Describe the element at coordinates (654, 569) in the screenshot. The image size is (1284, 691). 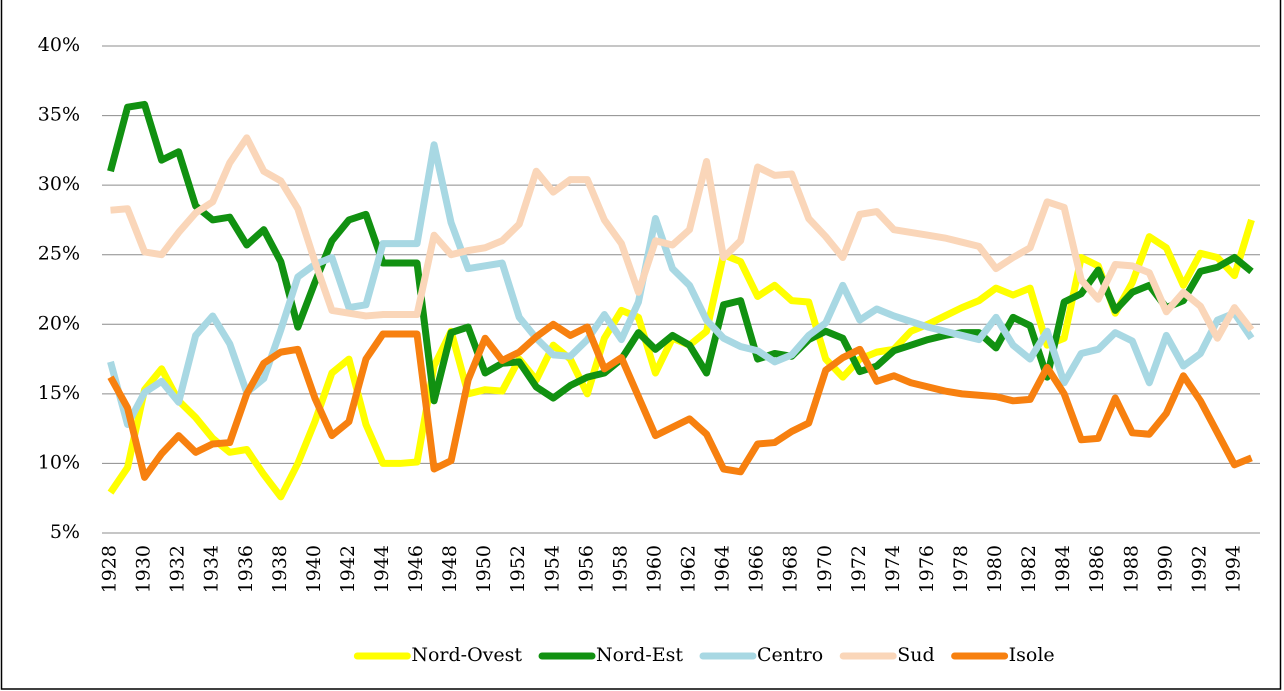
I see `x-tick-label: 1960` at that location.